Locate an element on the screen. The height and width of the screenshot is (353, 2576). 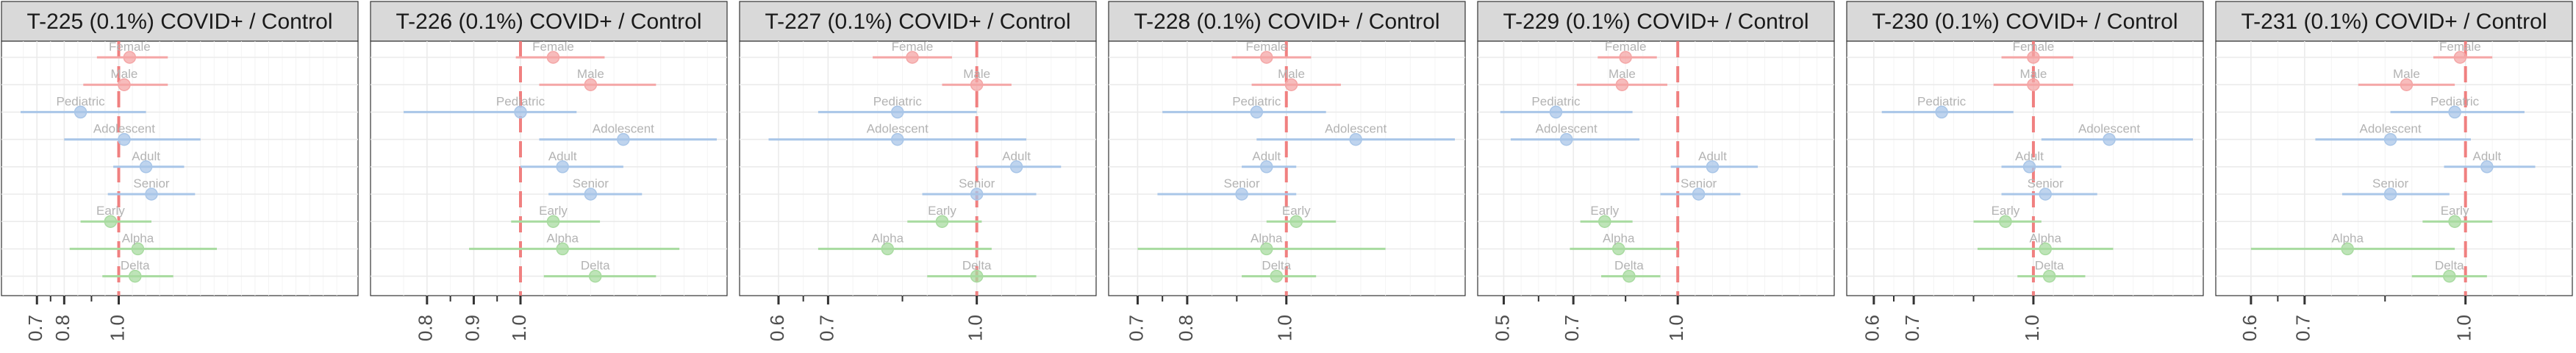
facet-title: T-230 (0.1%) COVID+ / Control is located at coordinates (2025, 22).